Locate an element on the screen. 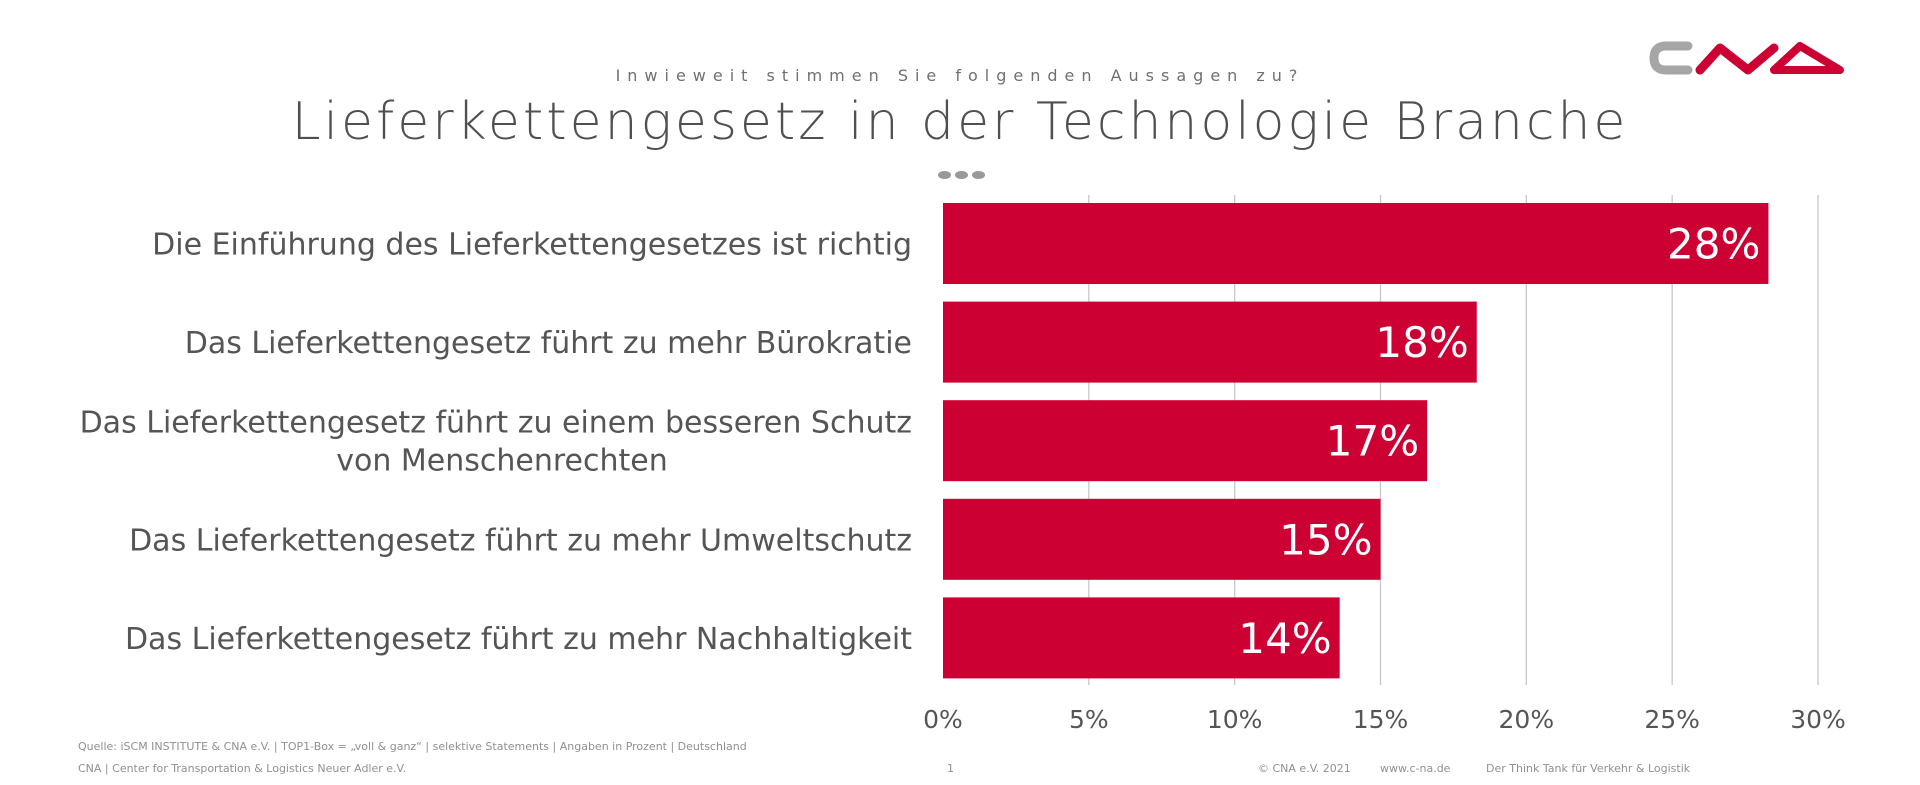 The image size is (1920, 785). x-tick-label: 15% is located at coordinates (1381, 719).